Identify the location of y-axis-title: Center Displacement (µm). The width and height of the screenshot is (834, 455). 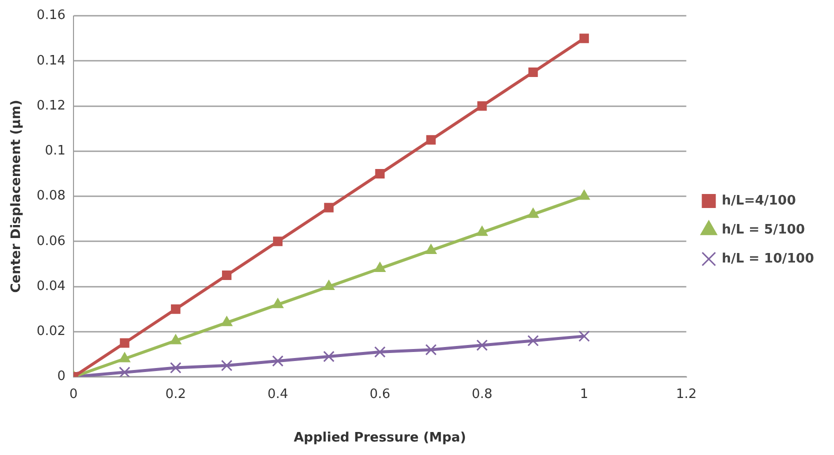
(16, 196).